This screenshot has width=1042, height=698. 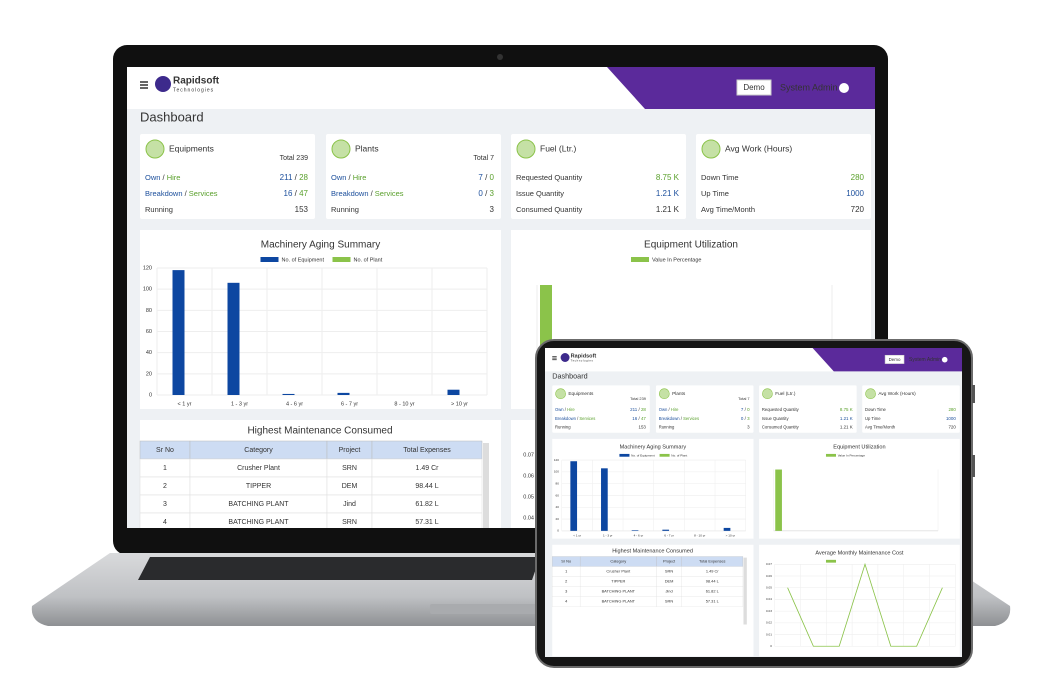 I want to click on user-icon, so click(x=944, y=359).